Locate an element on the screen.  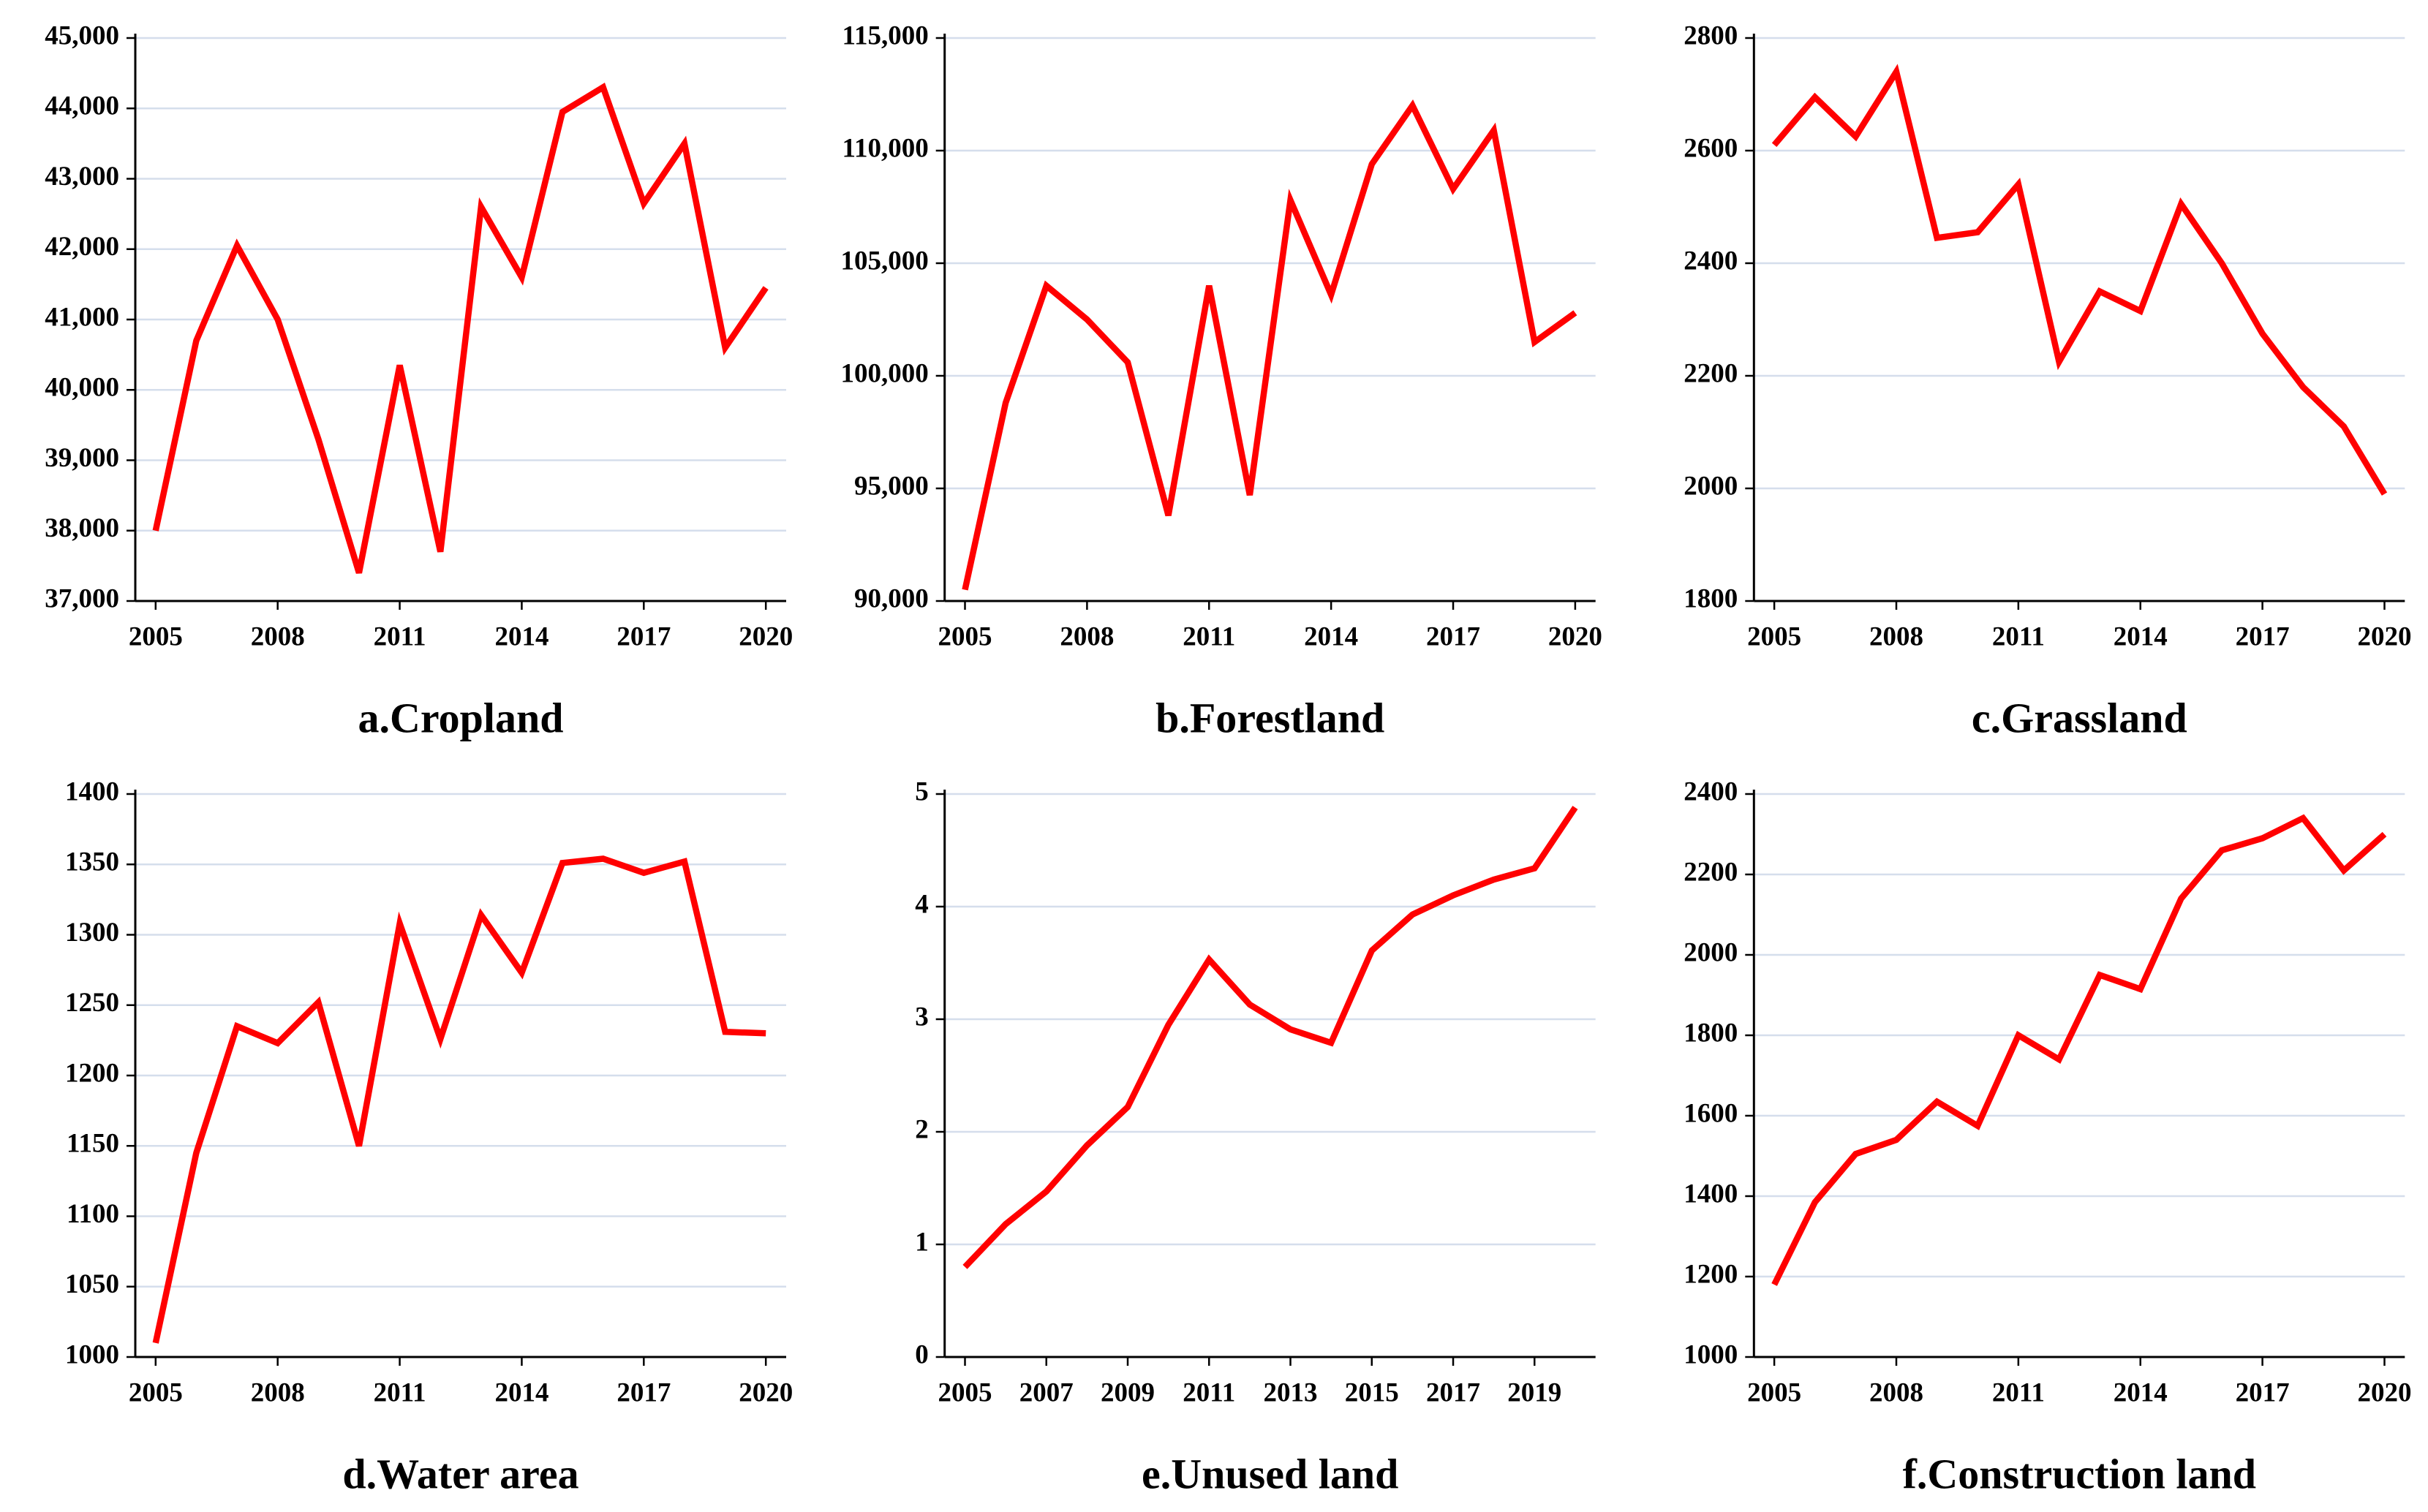
chart-title: c.Grassland is located at coordinates (2079, 717).